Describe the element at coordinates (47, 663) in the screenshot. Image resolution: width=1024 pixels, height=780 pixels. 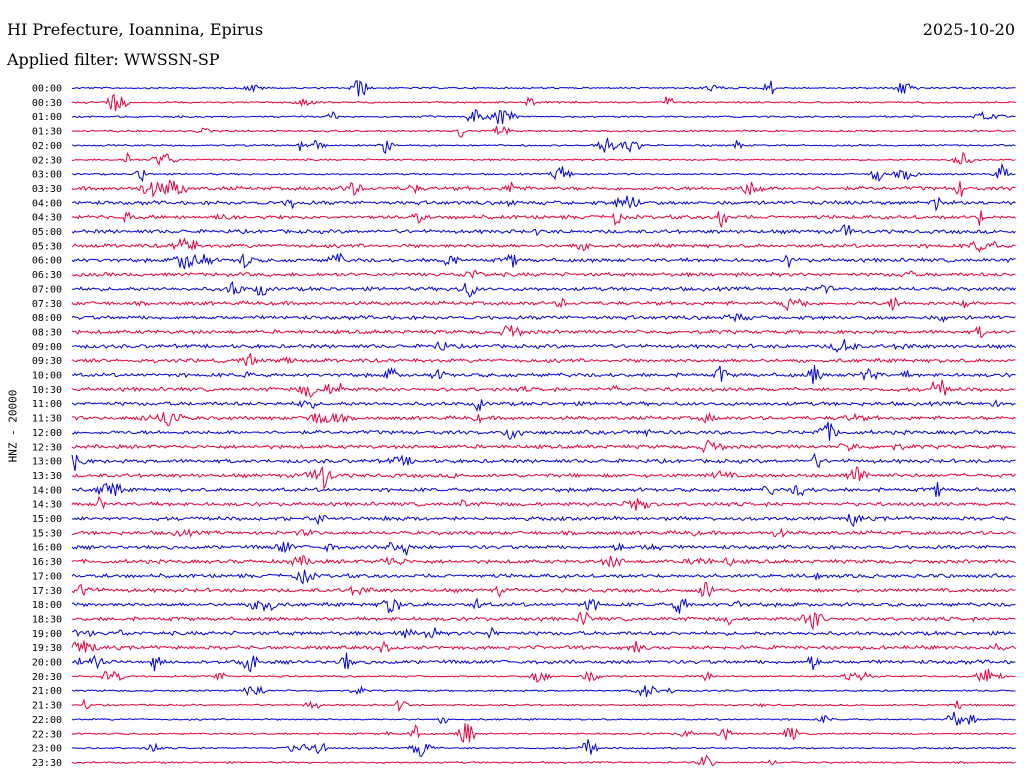
I see `row-time-label: 20:00` at that location.